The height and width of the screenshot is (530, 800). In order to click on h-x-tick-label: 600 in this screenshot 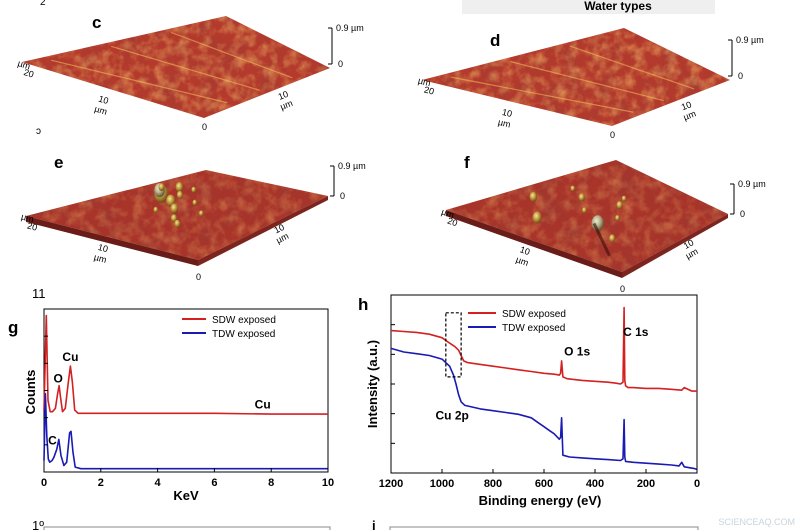, I will do `click(544, 484)`.